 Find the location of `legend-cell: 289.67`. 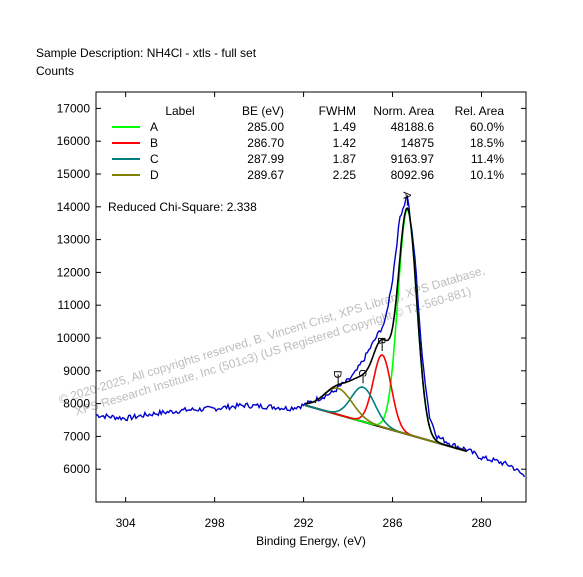

legend-cell: 289.67 is located at coordinates (265, 175).